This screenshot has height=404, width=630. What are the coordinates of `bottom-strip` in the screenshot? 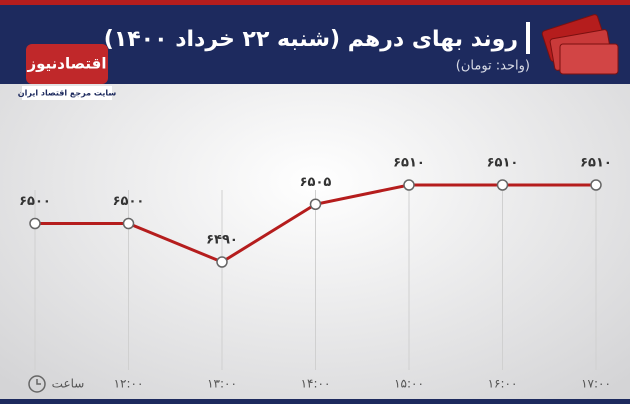 It's located at (315, 401).